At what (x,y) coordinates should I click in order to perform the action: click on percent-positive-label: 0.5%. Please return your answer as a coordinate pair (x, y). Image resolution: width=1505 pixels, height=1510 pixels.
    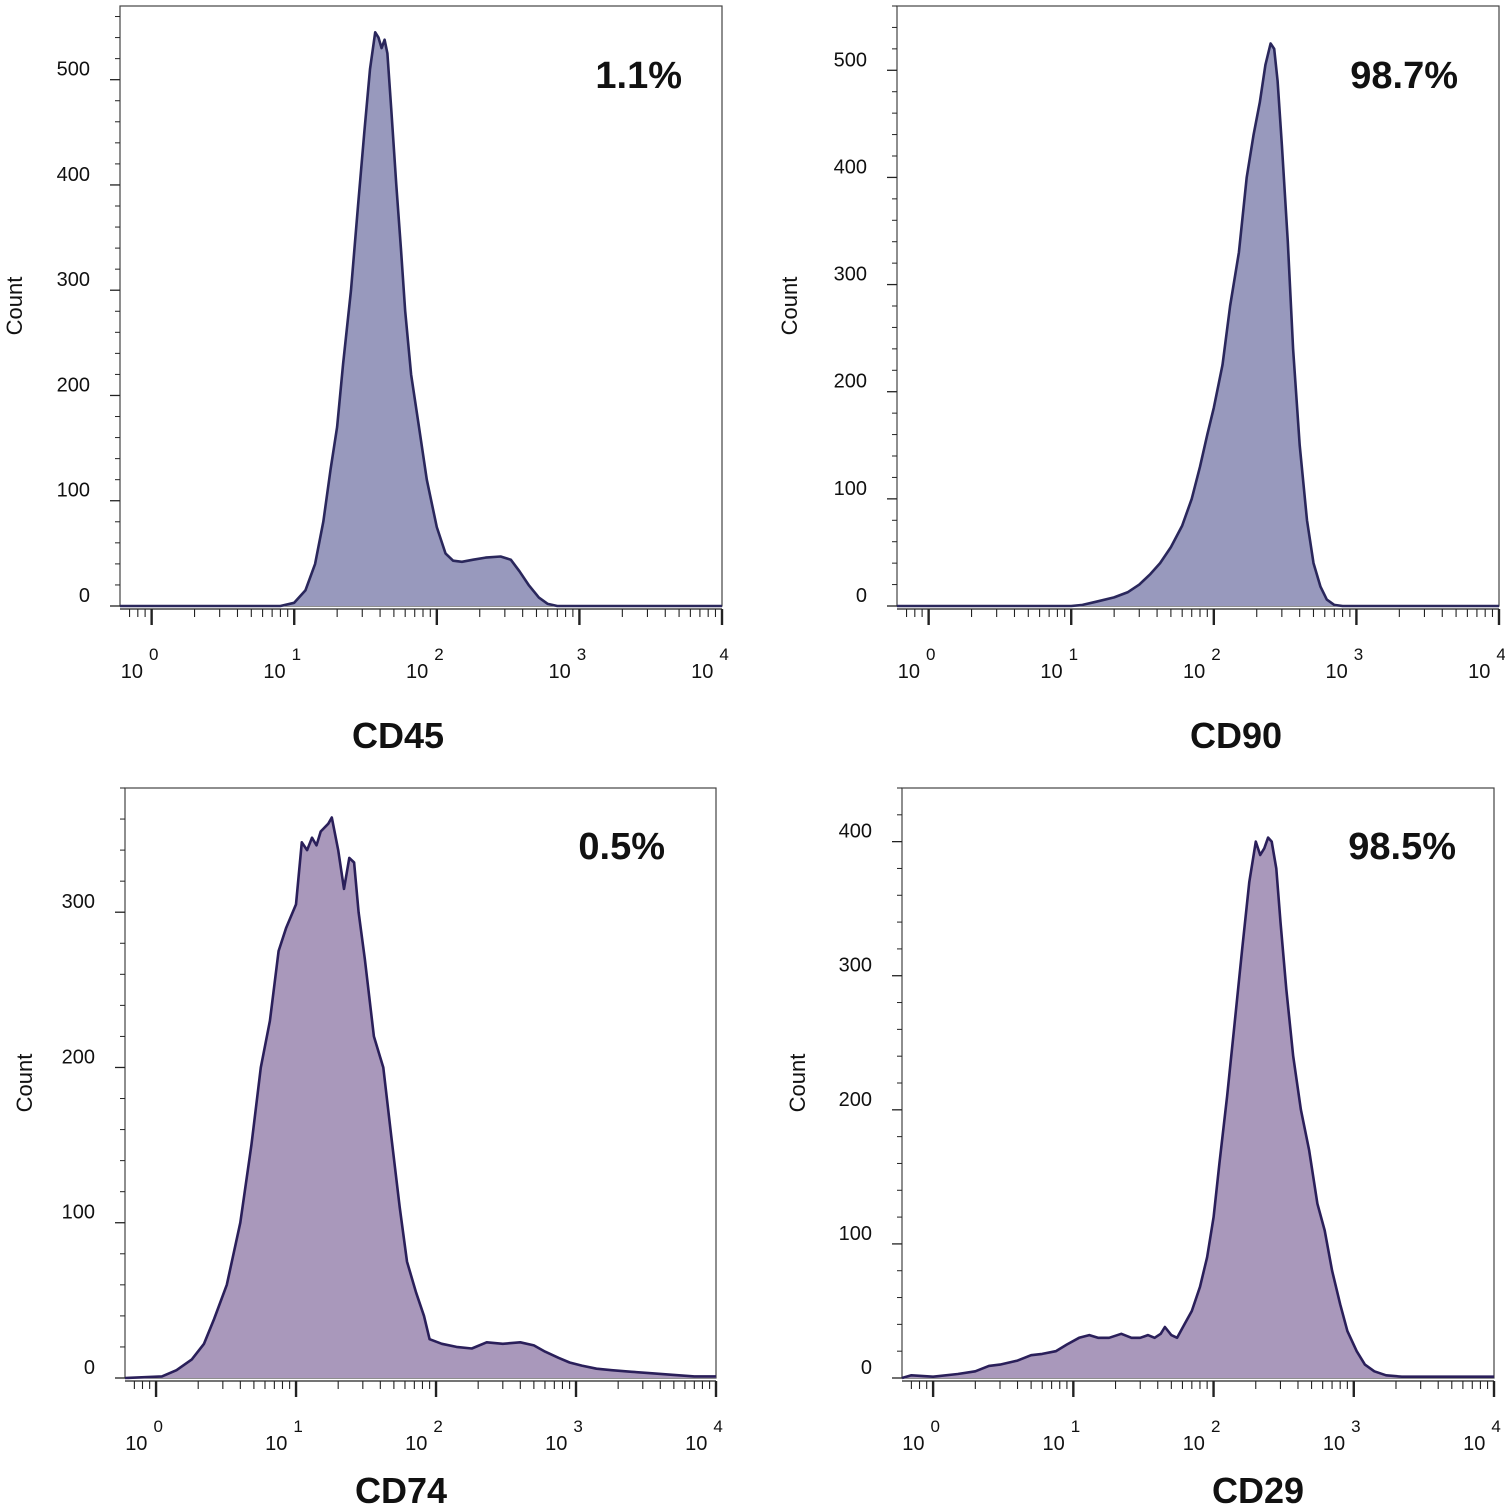
    Looking at the image, I should click on (621, 847).